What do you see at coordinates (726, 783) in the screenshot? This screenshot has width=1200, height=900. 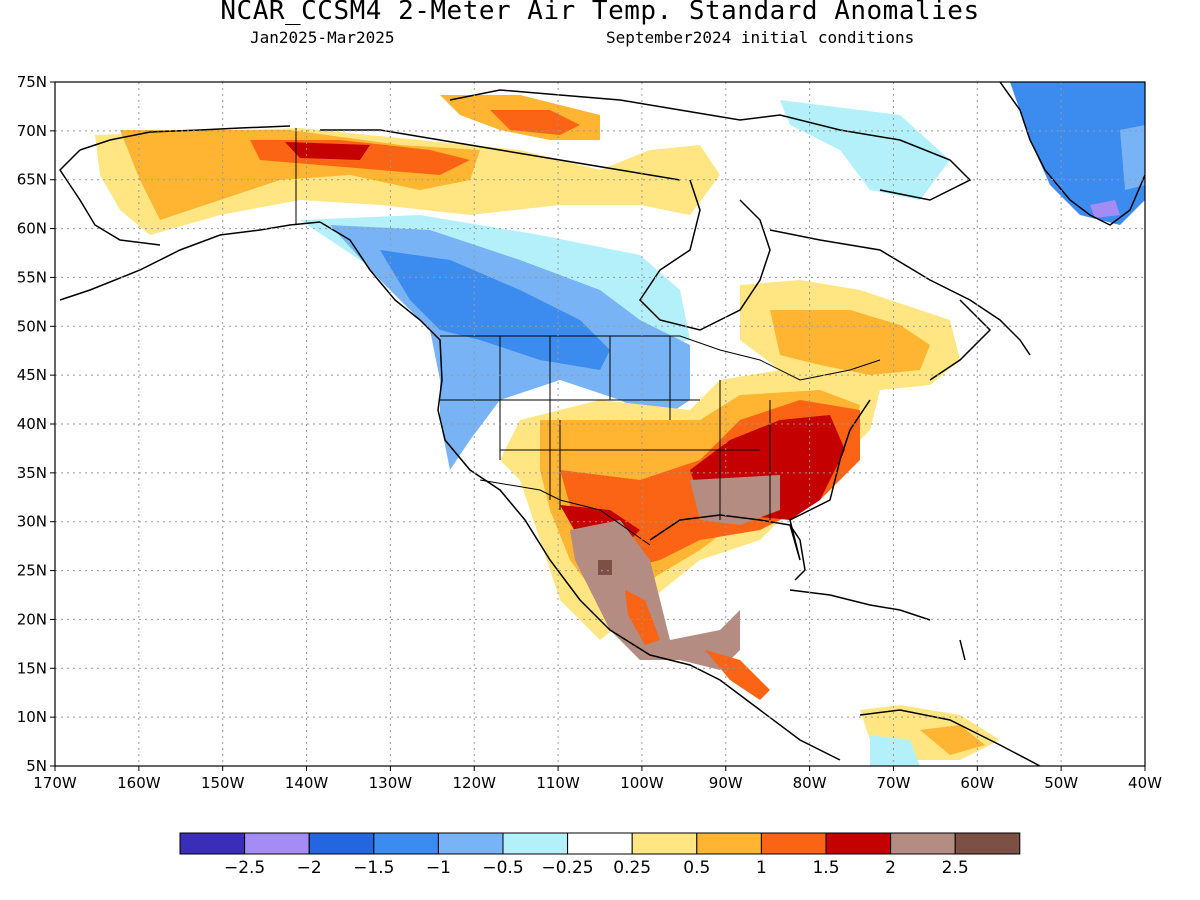 I see `lon-tick-label: 90W` at bounding box center [726, 783].